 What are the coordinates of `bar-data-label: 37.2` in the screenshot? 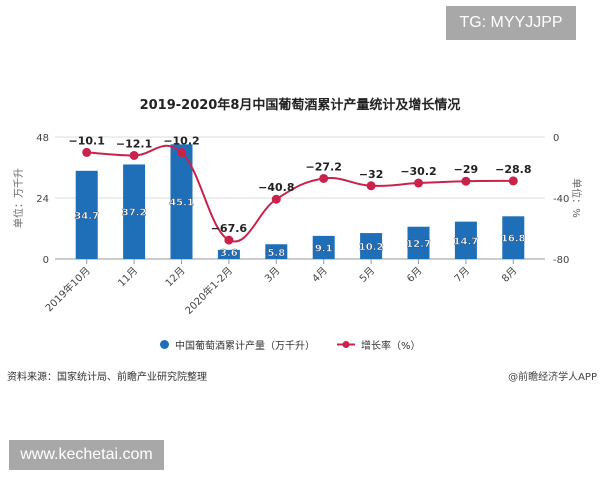 It's located at (134, 213).